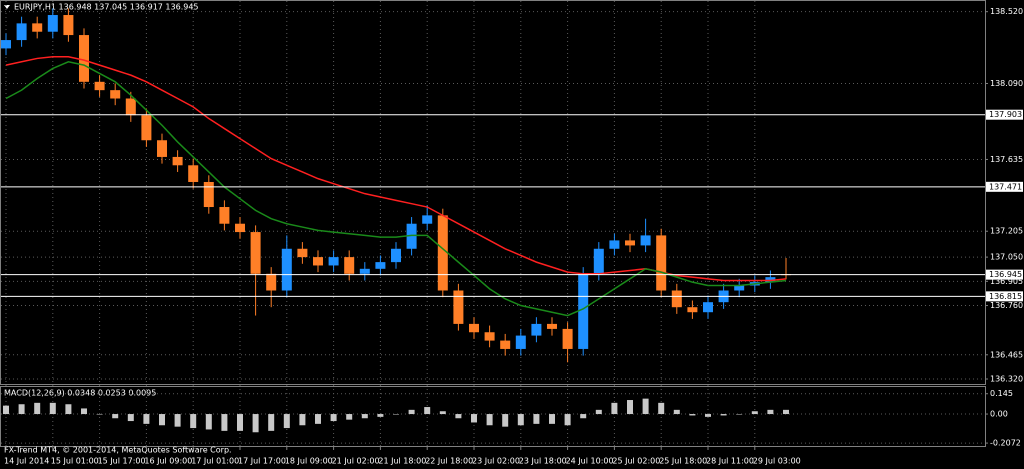  What do you see at coordinates (636, 461) in the screenshot?
I see `x-tick-label: 25 Jul 02:00` at bounding box center [636, 461].